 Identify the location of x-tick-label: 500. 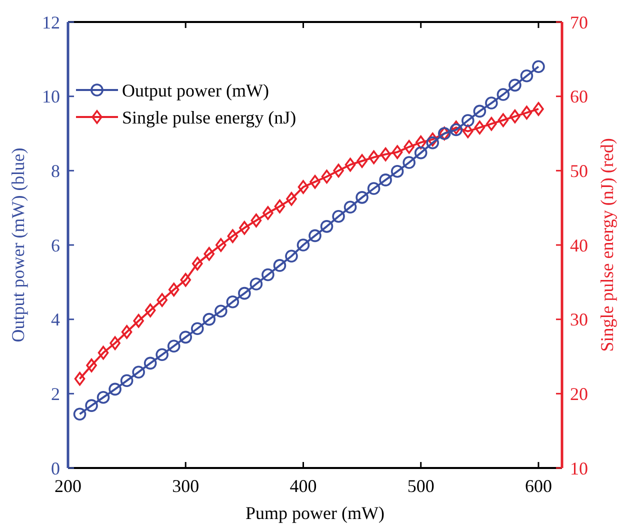
(420, 486).